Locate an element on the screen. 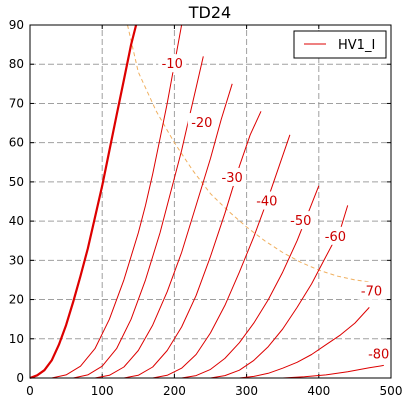 Image resolution: width=406 pixels, height=403 pixels. x-tick-label: 400 is located at coordinates (318, 391).